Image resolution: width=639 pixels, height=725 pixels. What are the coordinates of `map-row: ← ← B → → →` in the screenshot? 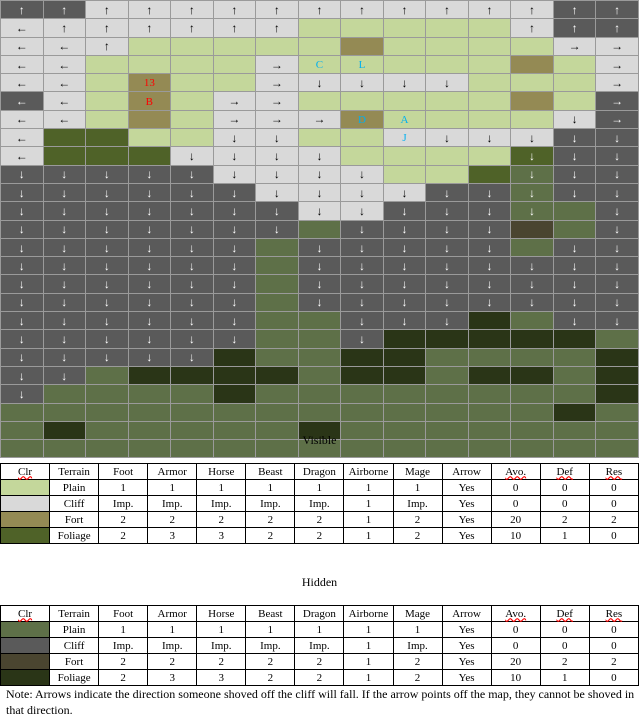 It's located at (319, 101).